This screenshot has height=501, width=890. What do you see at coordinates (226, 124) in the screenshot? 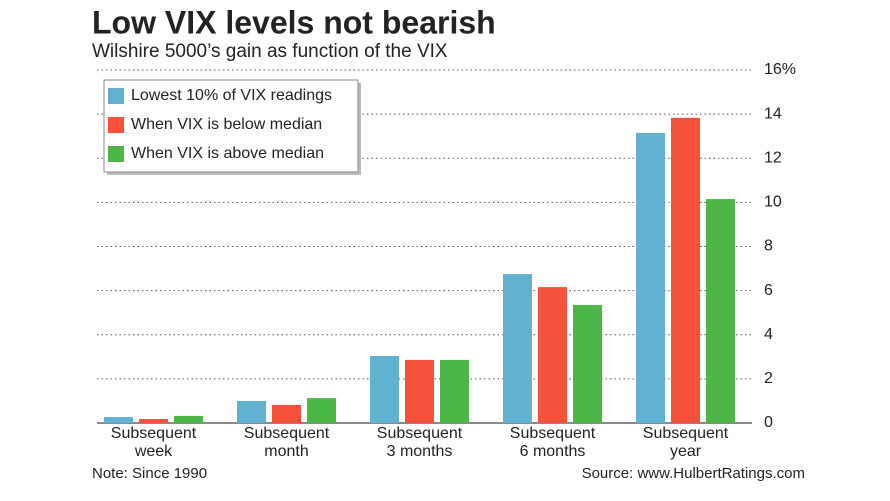
I see `legend-label: When VIX is below median` at bounding box center [226, 124].